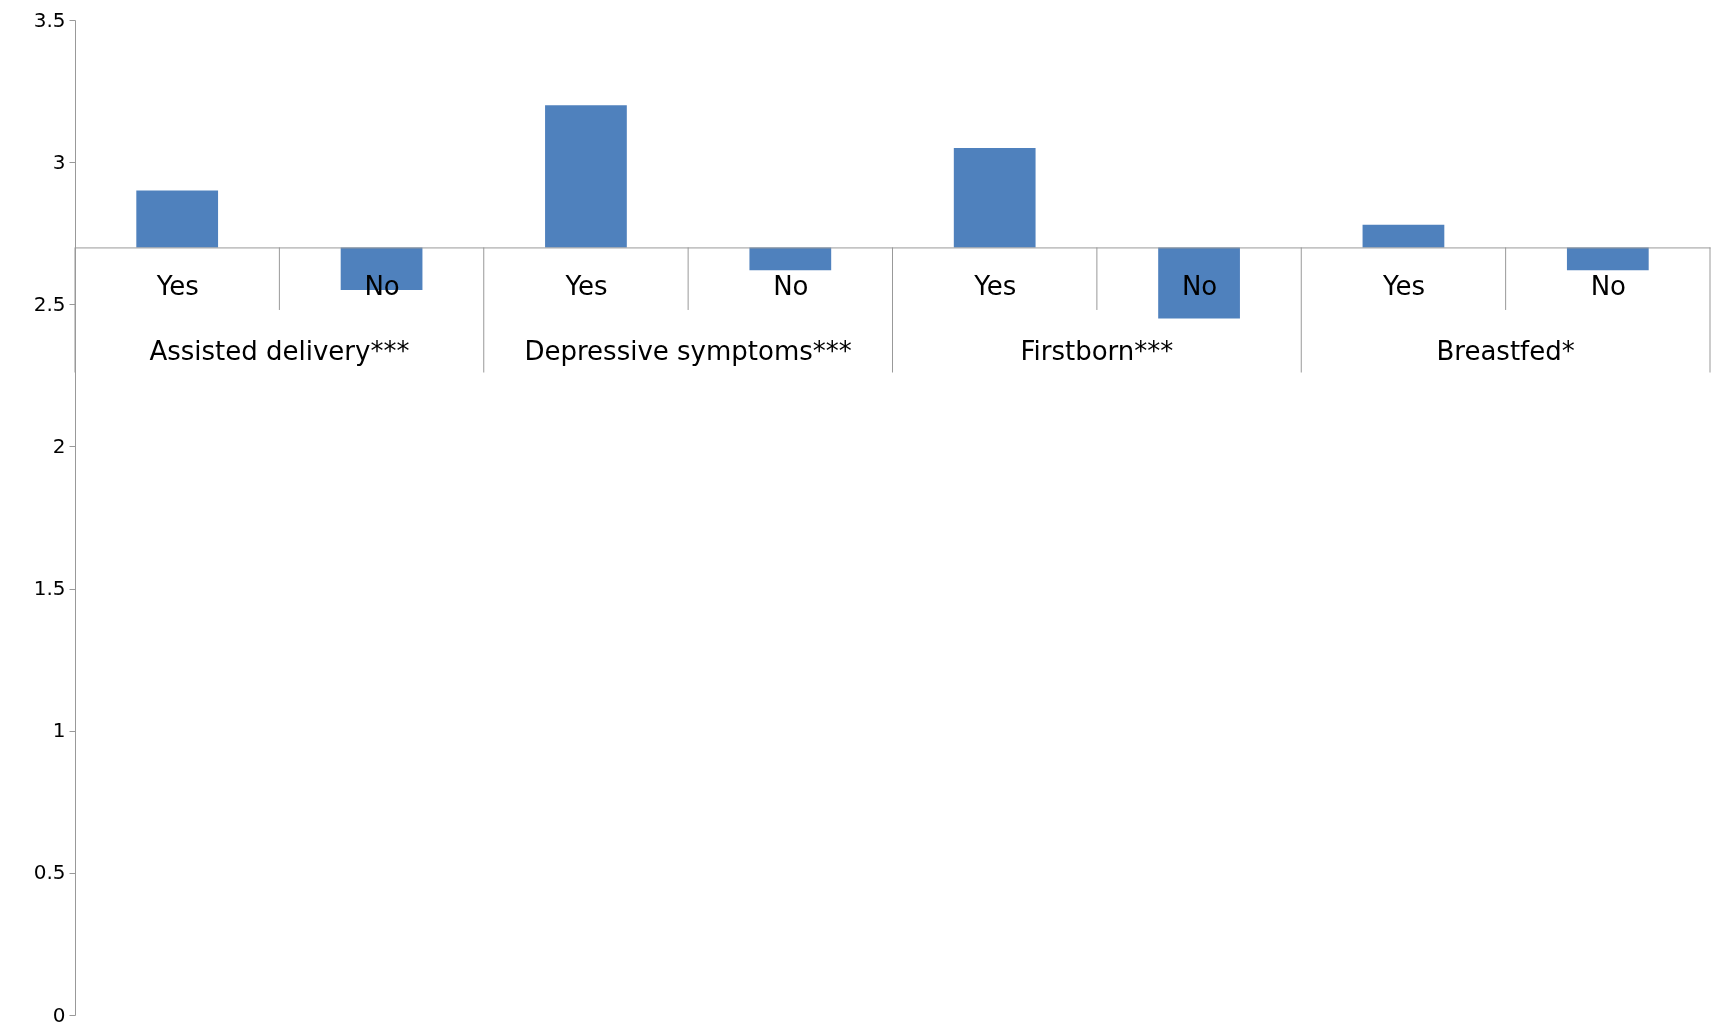 This screenshot has height=1025, width=1713. Describe the element at coordinates (49, 588) in the screenshot. I see `y-tick-label: 1.5` at that location.